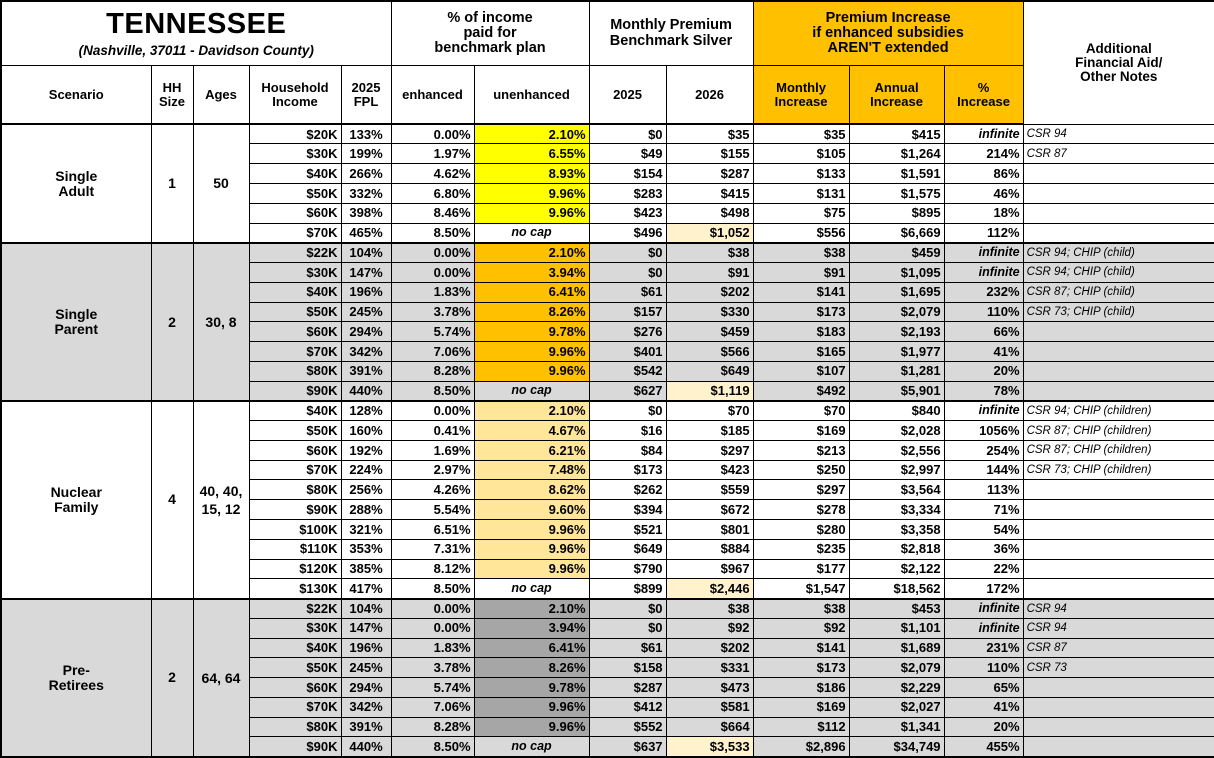 This screenshot has height=758, width=1214. Describe the element at coordinates (627, 351) in the screenshot. I see `premium-2025-value: $401` at that location.